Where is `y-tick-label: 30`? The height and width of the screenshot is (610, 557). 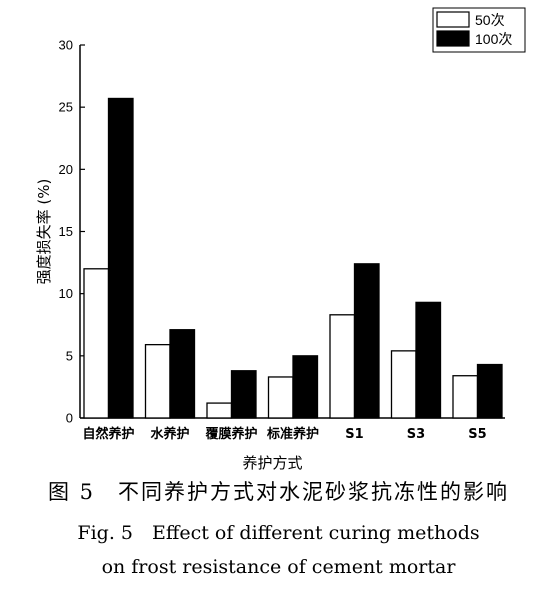
y-tick-label: 30 is located at coordinates (66, 45).